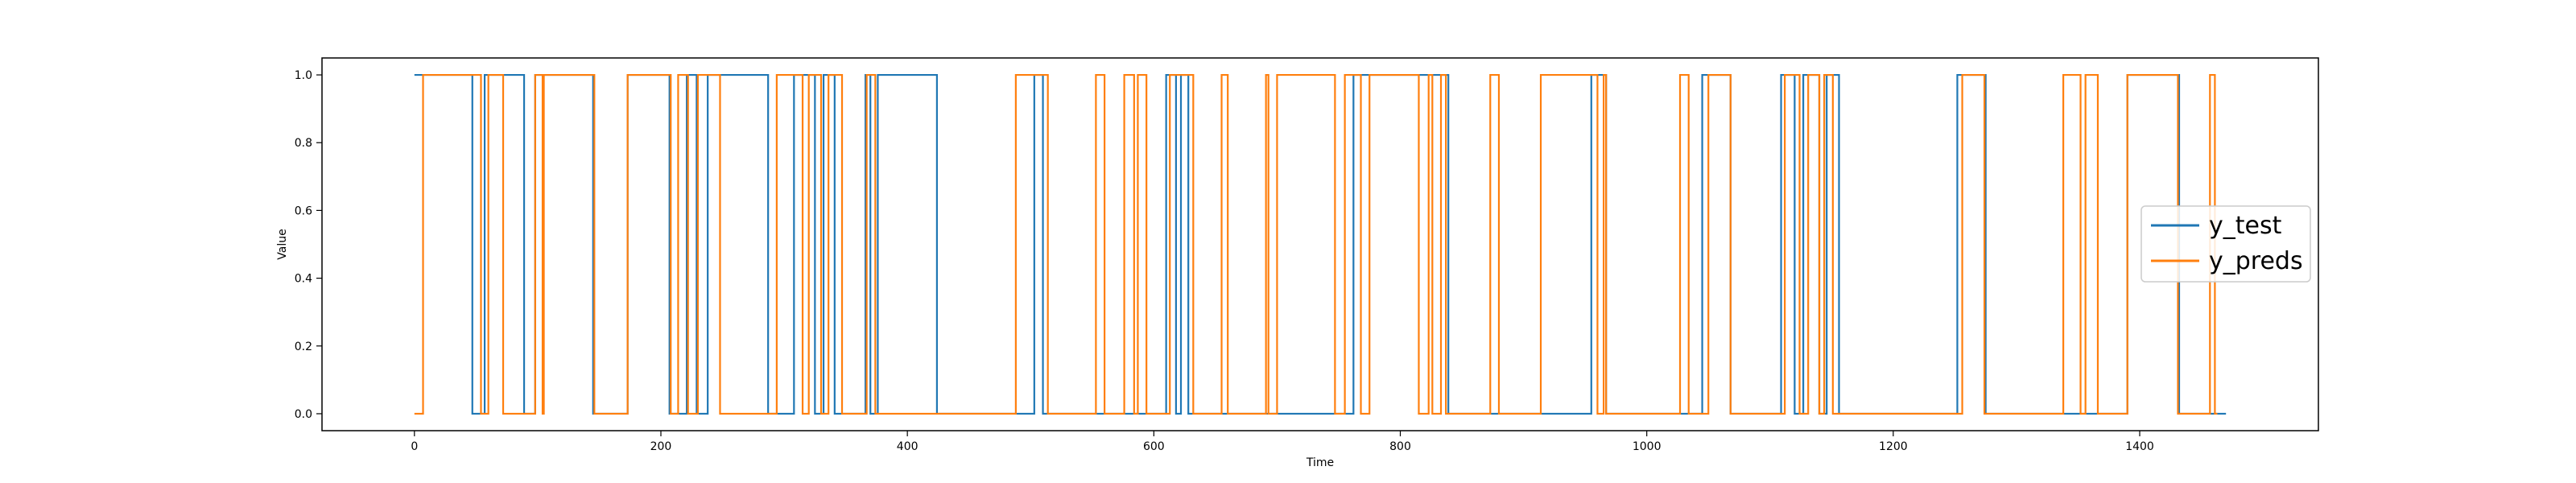 Image resolution: width=2576 pixels, height=483 pixels. What do you see at coordinates (414, 446) in the screenshot?
I see `x-tick-label: 0` at bounding box center [414, 446].